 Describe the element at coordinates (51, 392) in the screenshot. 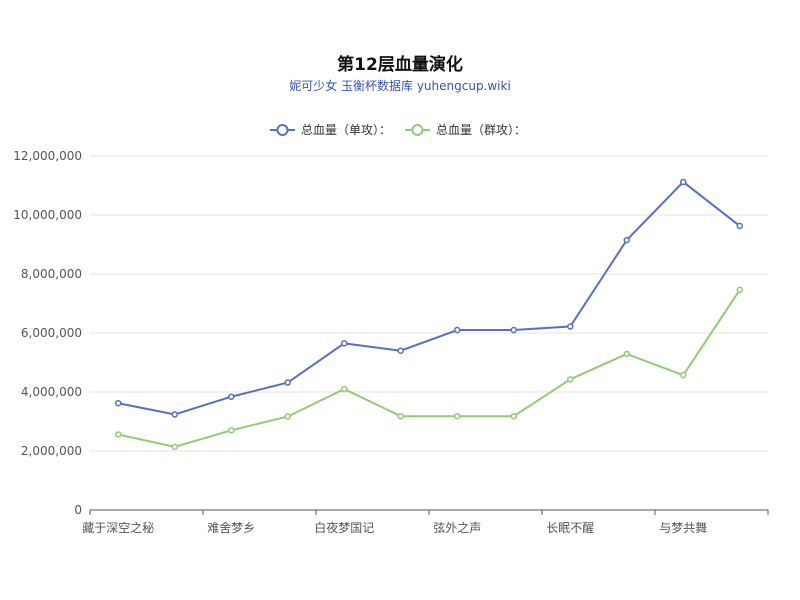

I see `y-tick-label: 4,000,000` at that location.